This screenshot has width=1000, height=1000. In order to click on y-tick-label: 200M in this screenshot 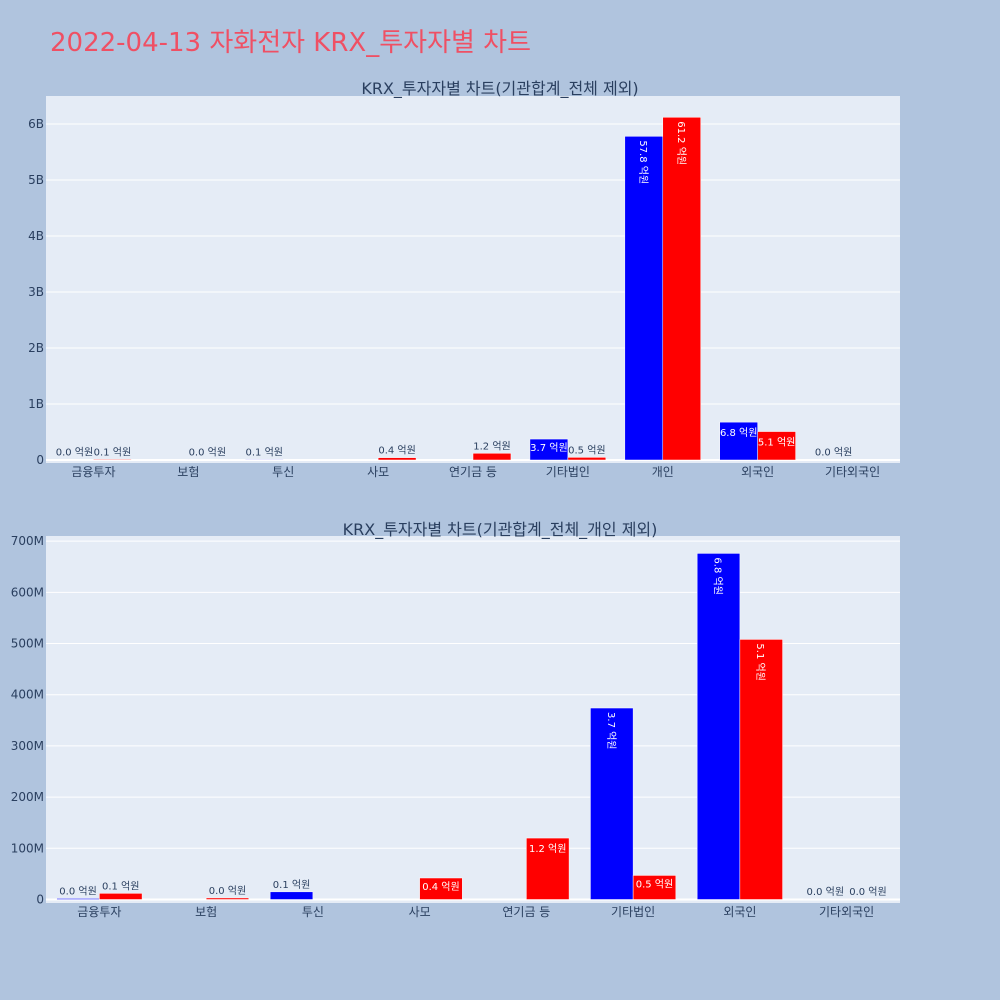, I will do `click(27, 797)`.